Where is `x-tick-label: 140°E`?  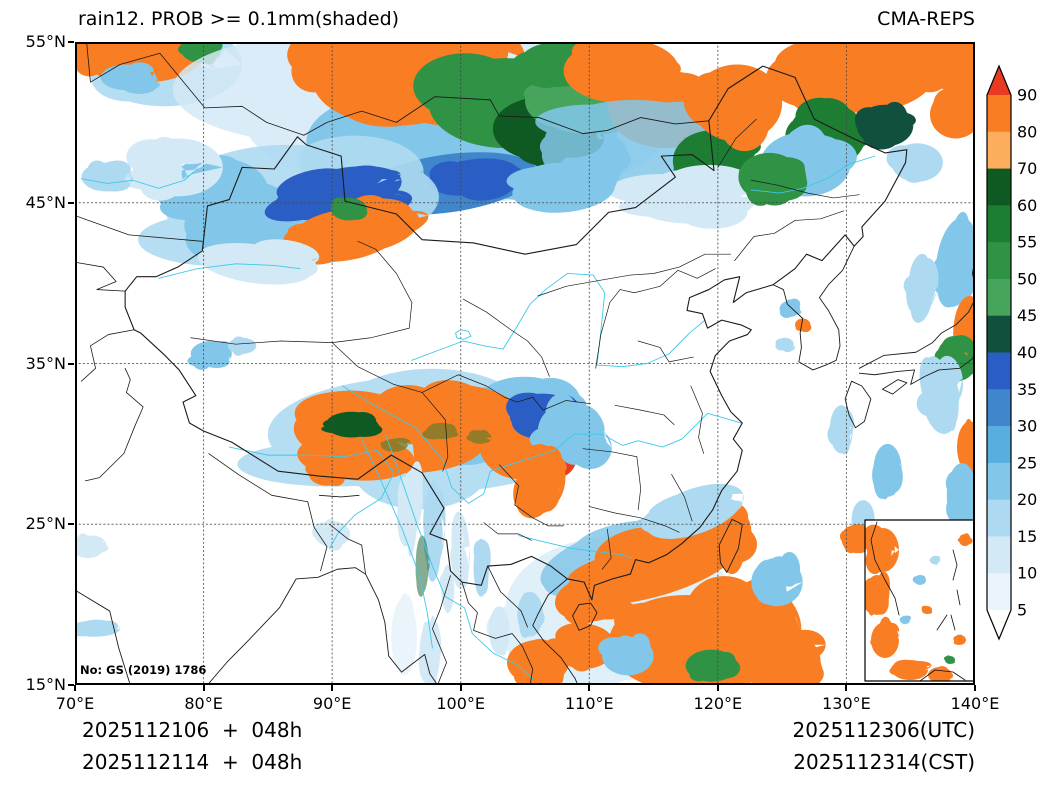
x-tick-label: 140°E is located at coordinates (975, 703).